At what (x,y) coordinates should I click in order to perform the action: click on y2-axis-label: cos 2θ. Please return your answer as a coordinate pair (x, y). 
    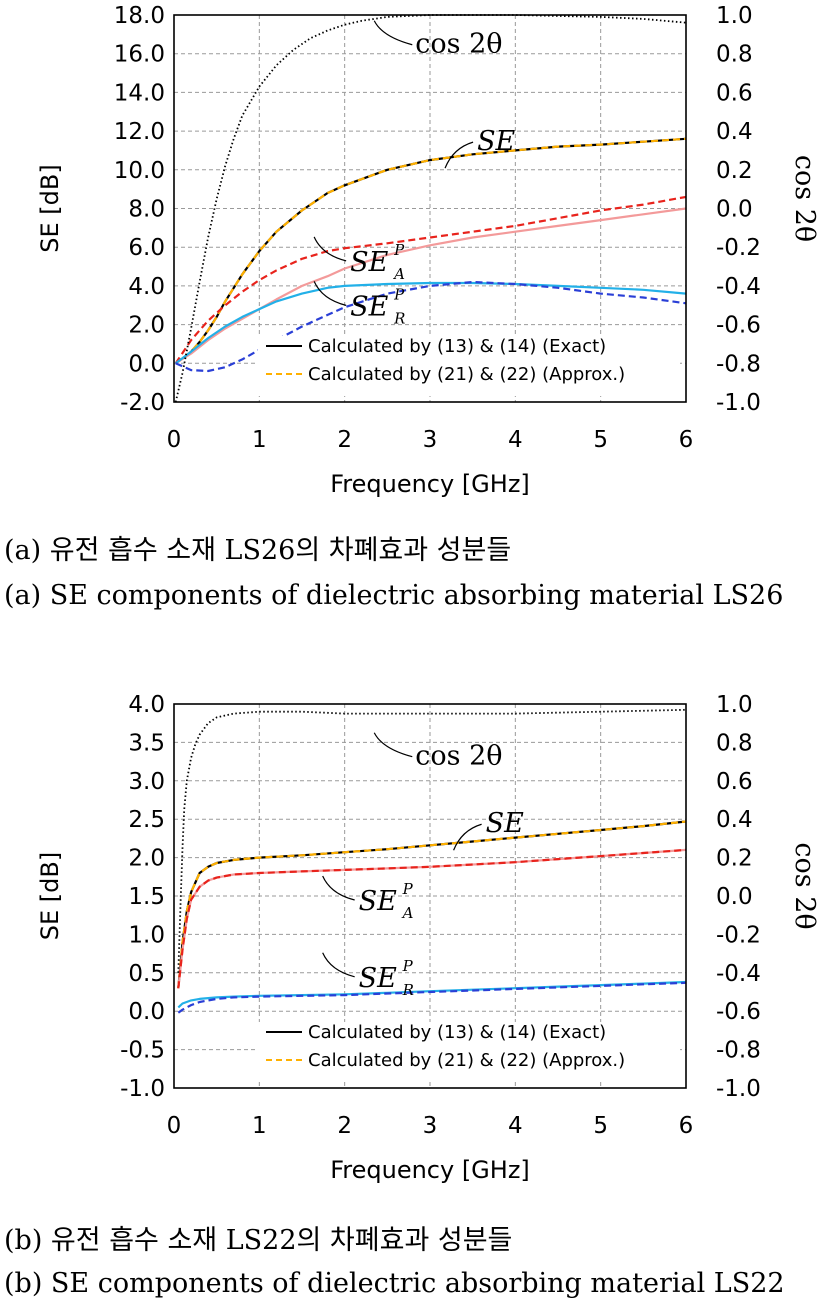
    Looking at the image, I should click on (804, 885).